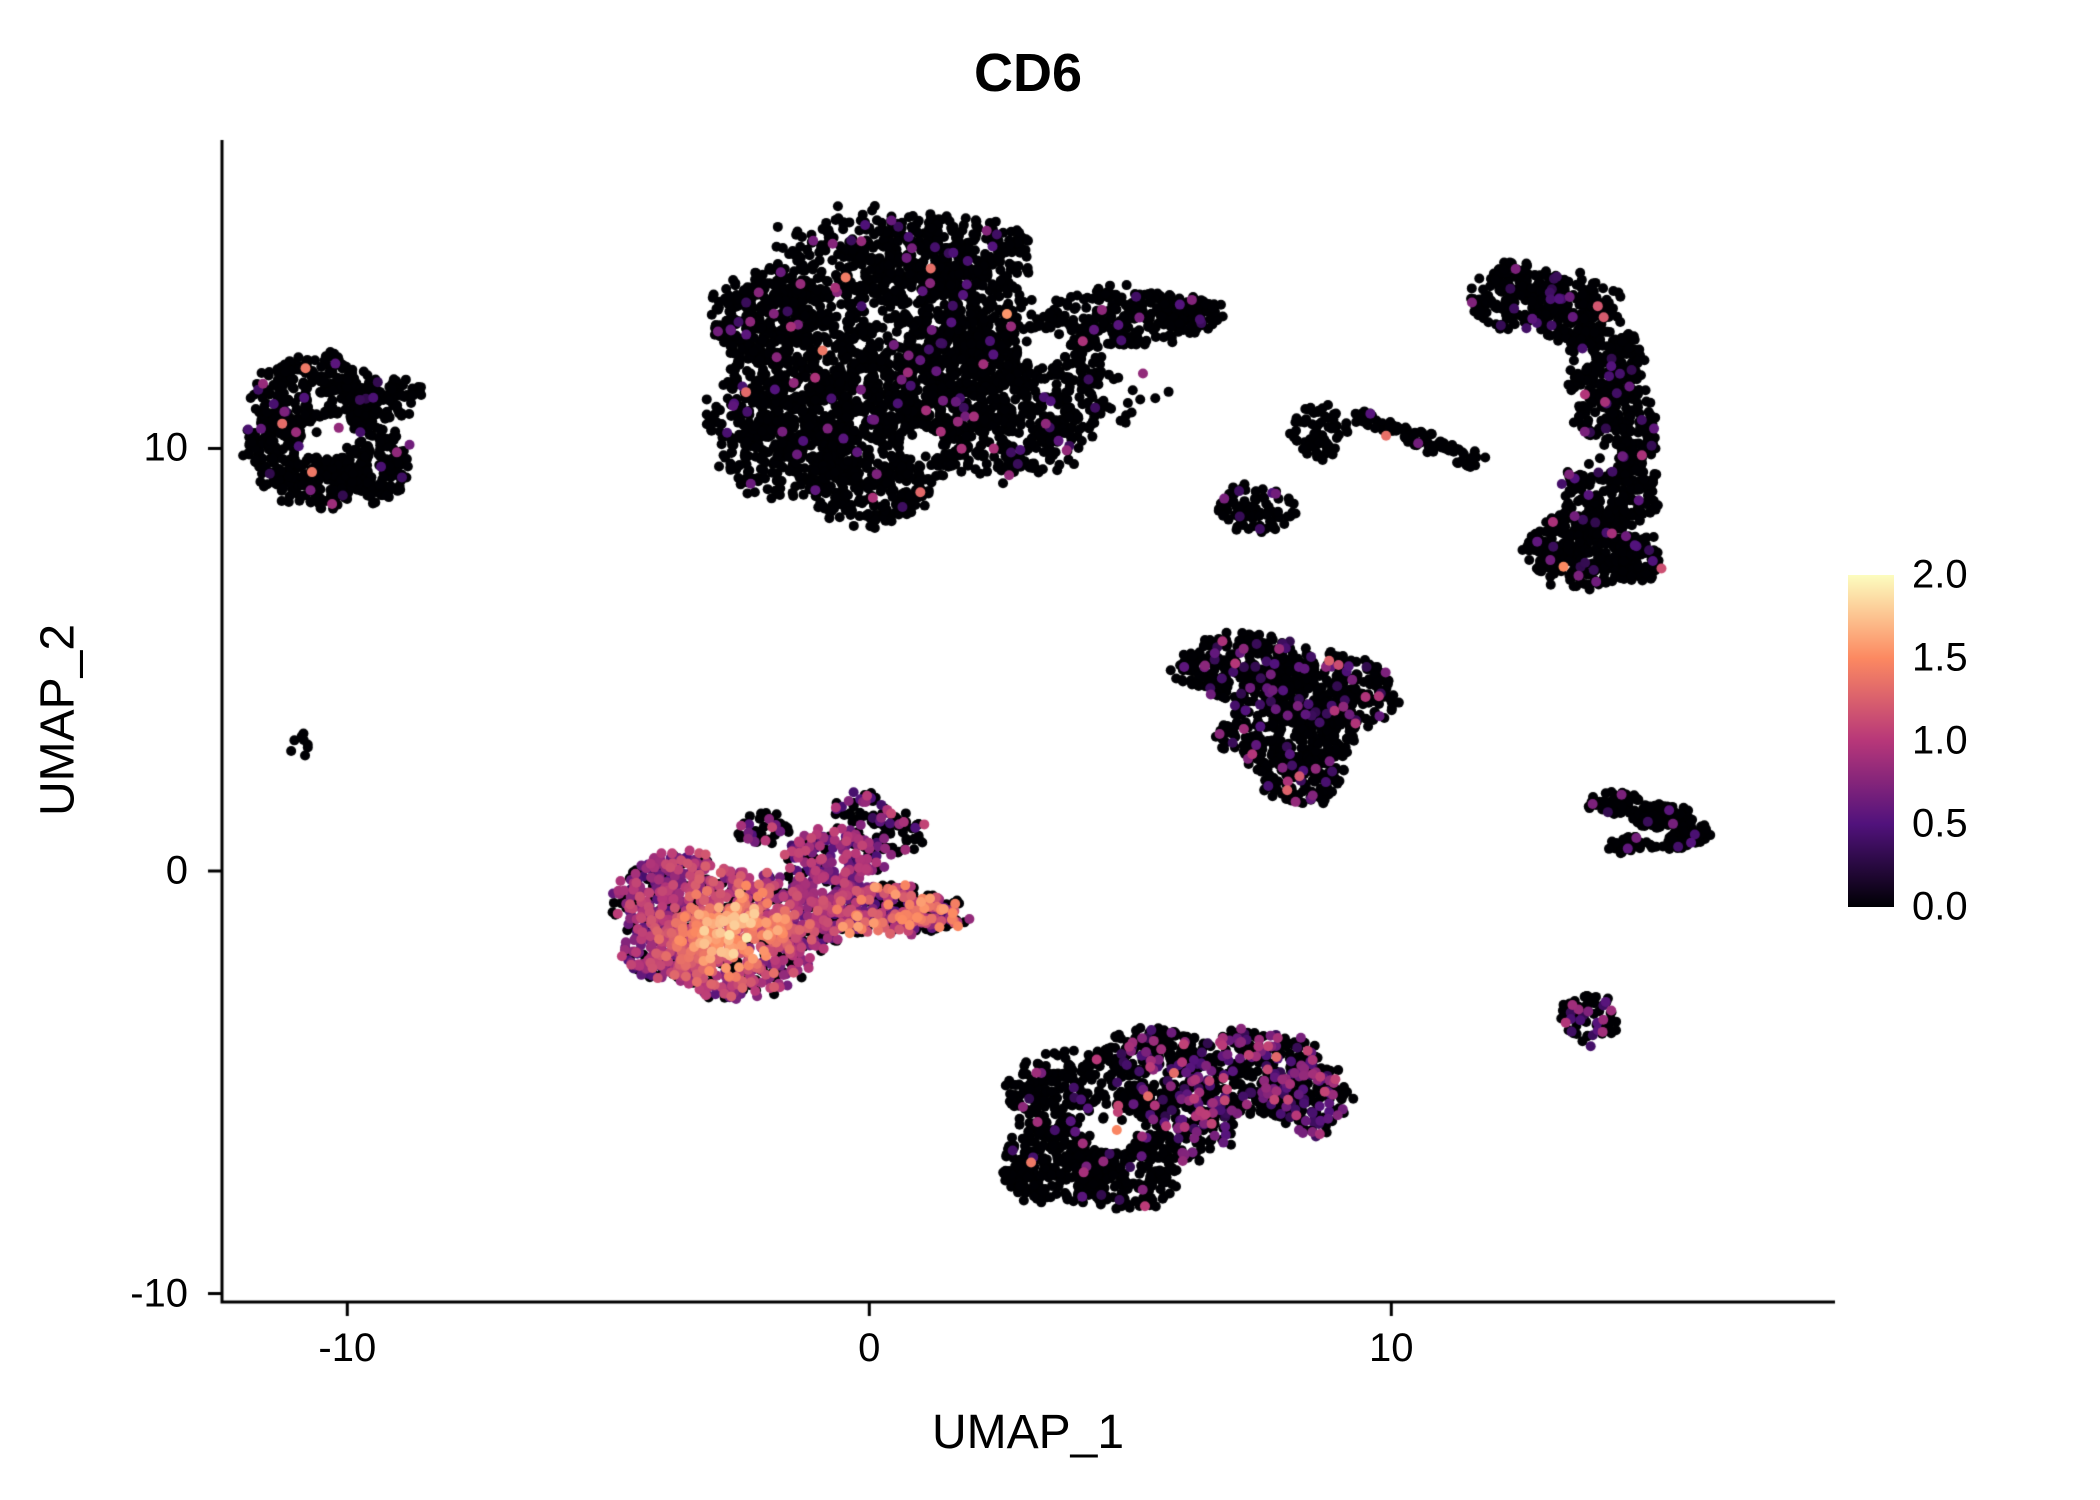 This screenshot has height=1500, width=2100. Describe the element at coordinates (1028, 1432) in the screenshot. I see `x-axis-label: UMAP_1` at that location.